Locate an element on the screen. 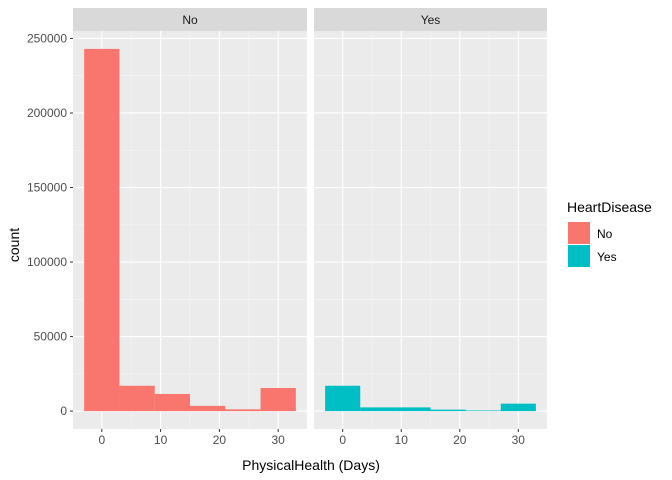 The height and width of the screenshot is (480, 672). legend-key-no is located at coordinates (579, 233).